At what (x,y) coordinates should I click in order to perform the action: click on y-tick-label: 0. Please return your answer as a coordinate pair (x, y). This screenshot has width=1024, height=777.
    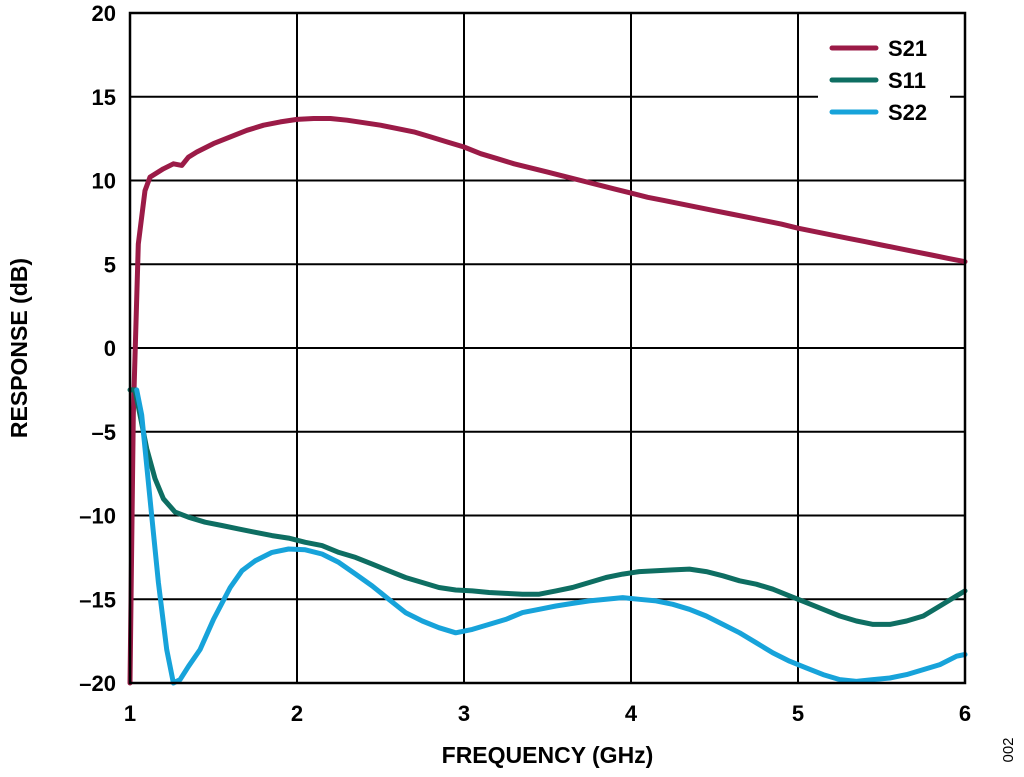
    Looking at the image, I should click on (110, 348).